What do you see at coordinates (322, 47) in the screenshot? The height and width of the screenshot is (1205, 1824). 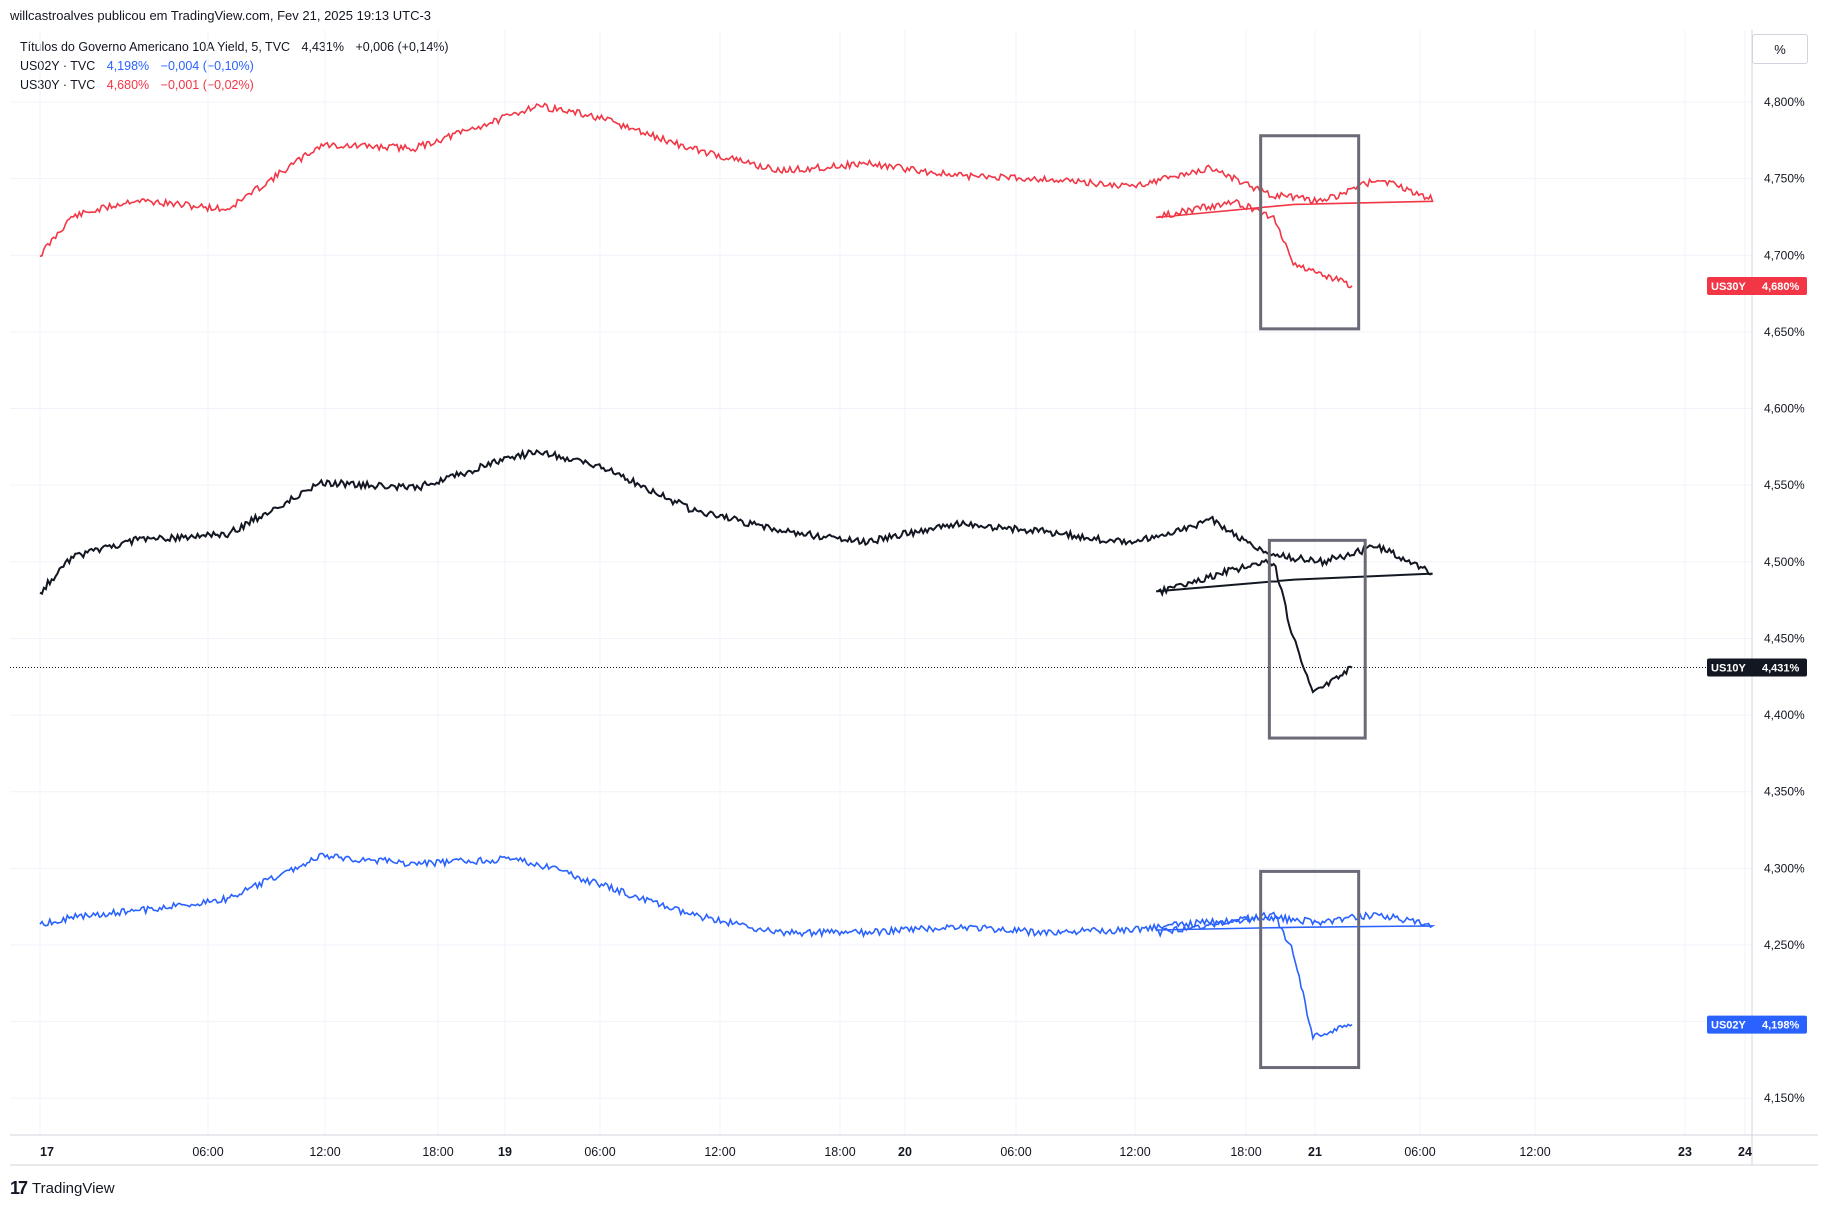 I see `legend-value: 4,431%` at bounding box center [322, 47].